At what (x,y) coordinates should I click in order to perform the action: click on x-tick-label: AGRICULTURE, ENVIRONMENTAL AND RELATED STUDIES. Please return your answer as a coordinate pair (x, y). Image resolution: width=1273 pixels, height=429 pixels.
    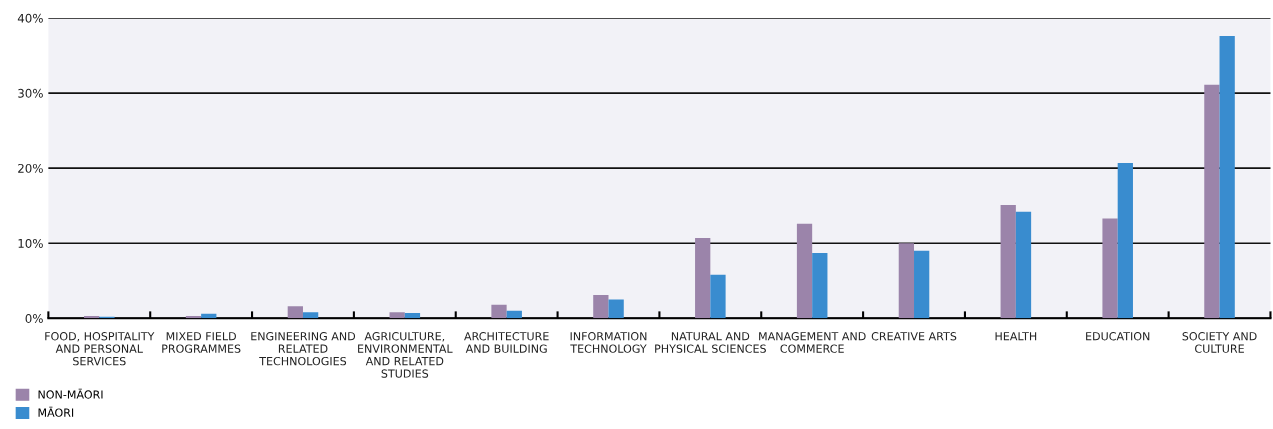
    Looking at the image, I should click on (405, 355).